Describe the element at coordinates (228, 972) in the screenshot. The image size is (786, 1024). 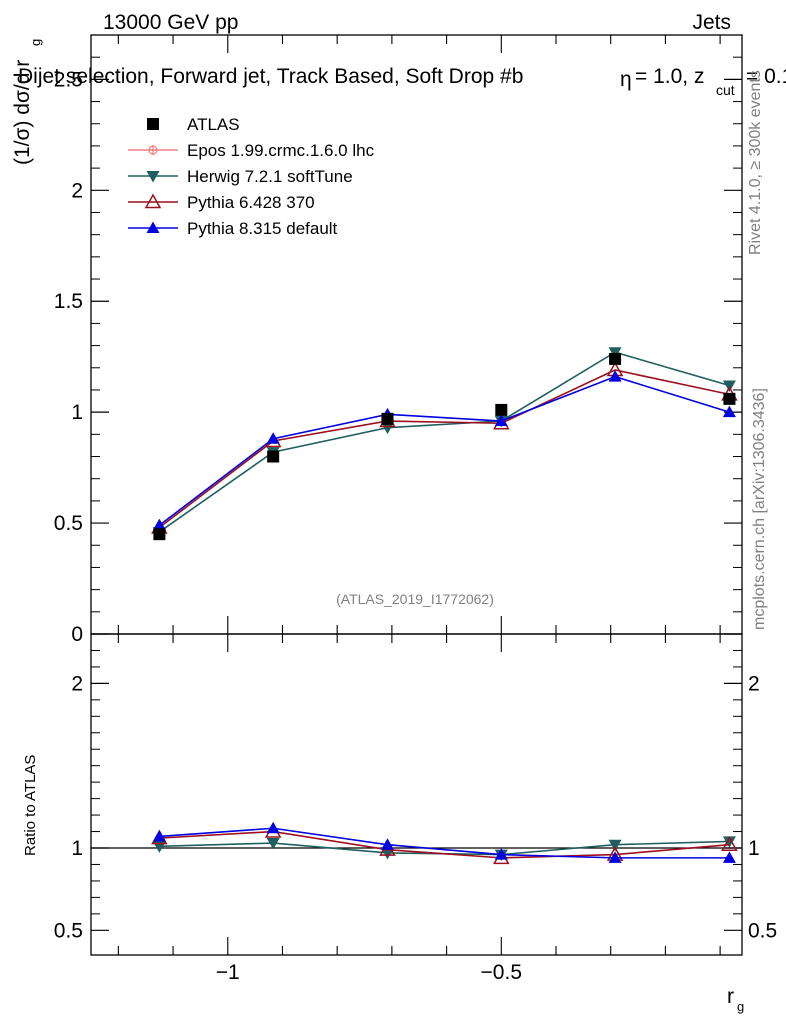
I see `xtick-label: −1` at that location.